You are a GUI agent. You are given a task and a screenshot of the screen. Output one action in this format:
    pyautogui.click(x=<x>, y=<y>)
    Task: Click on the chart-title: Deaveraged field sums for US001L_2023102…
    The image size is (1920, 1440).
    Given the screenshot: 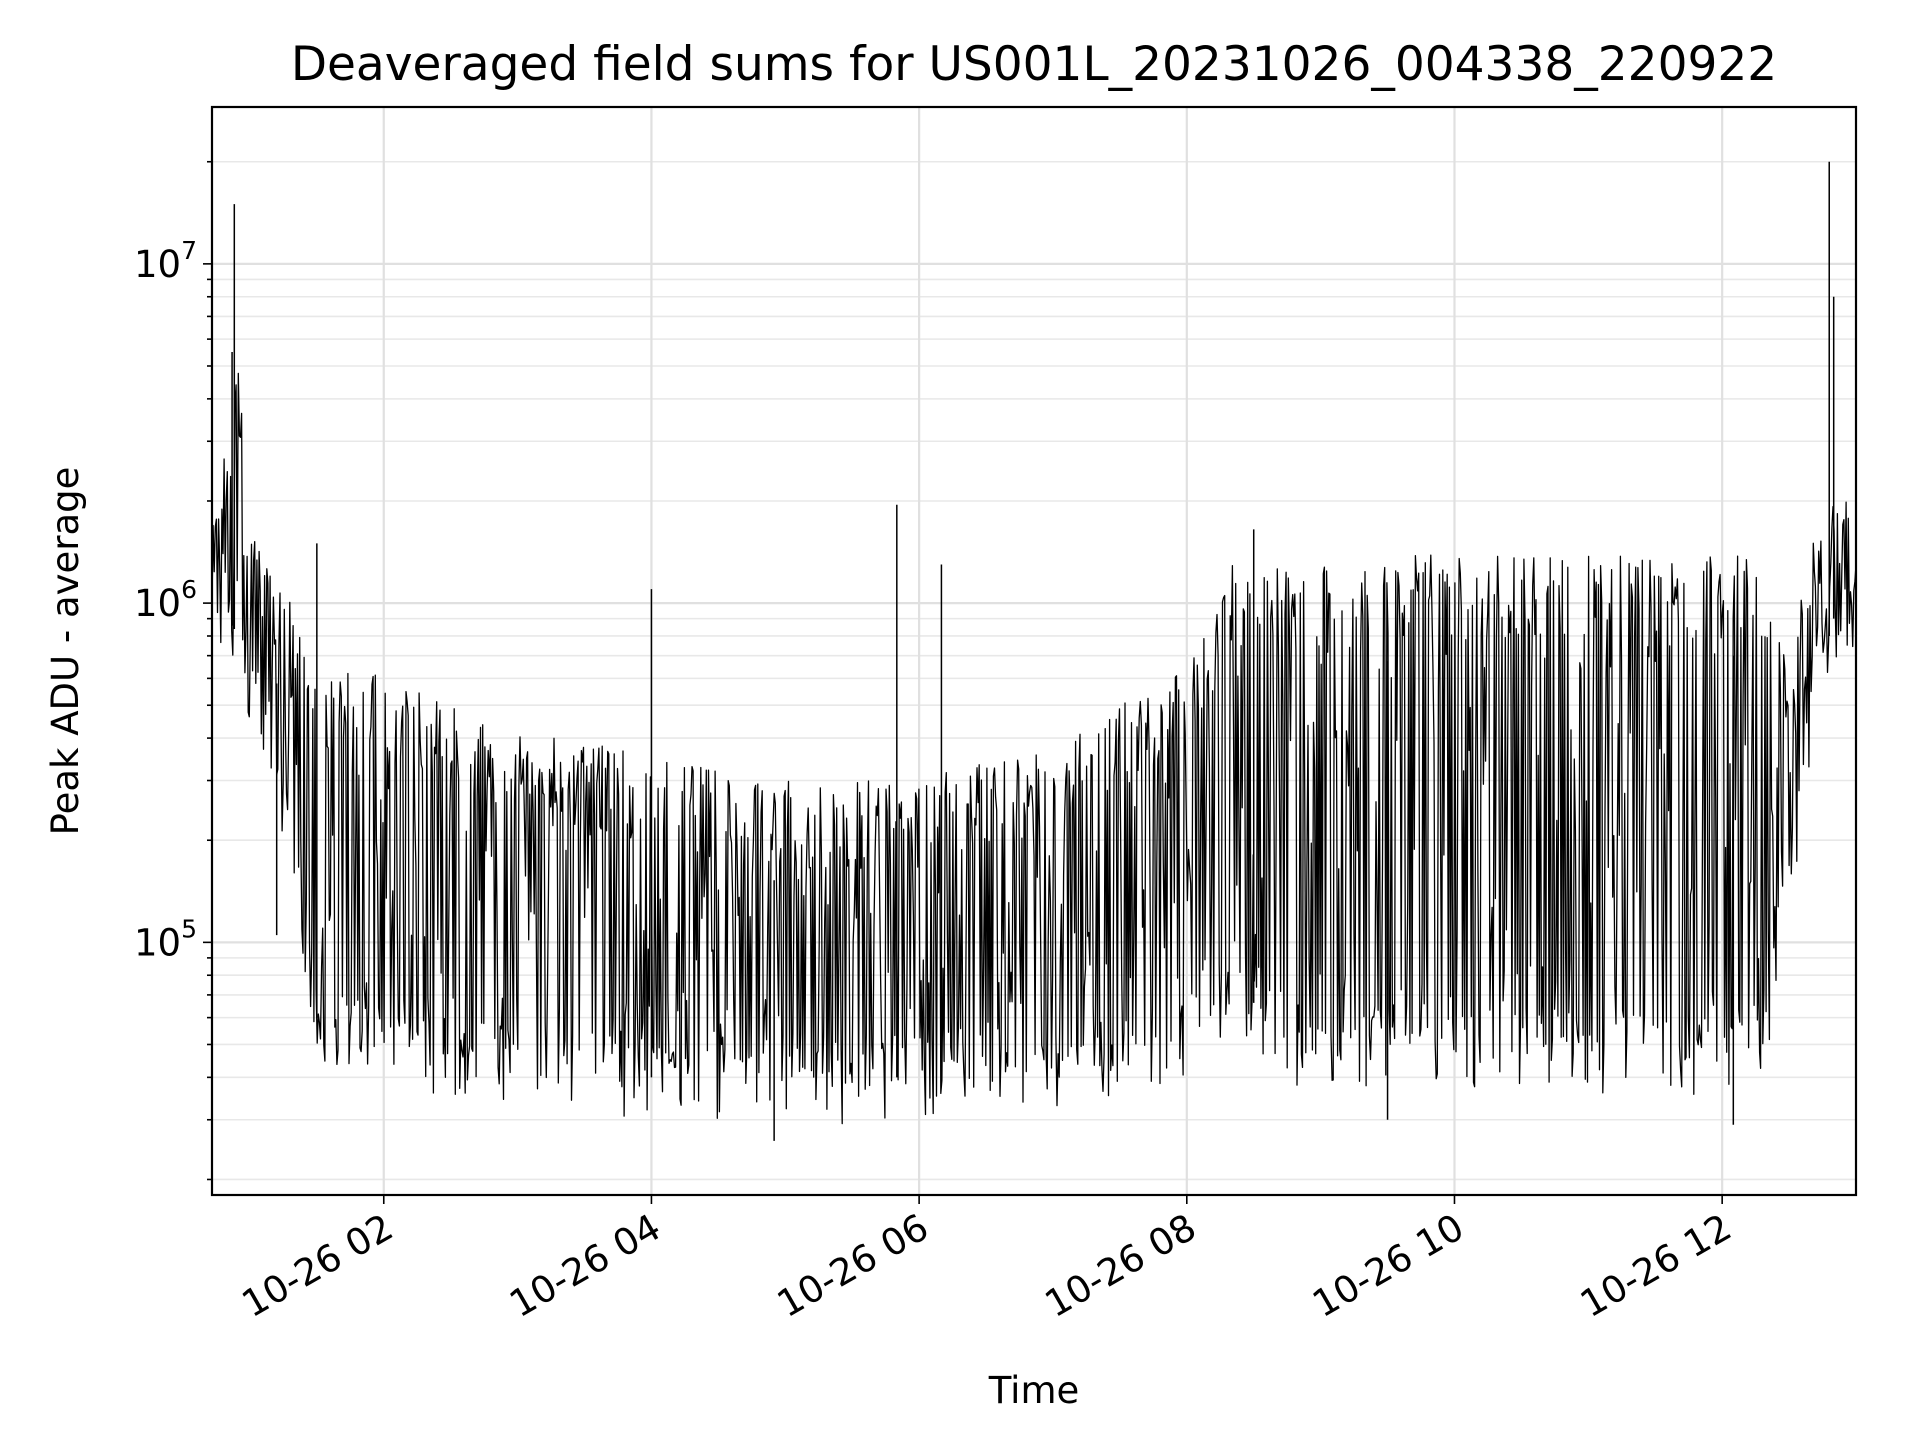 What is the action you would take?
    pyautogui.click(x=1034, y=64)
    